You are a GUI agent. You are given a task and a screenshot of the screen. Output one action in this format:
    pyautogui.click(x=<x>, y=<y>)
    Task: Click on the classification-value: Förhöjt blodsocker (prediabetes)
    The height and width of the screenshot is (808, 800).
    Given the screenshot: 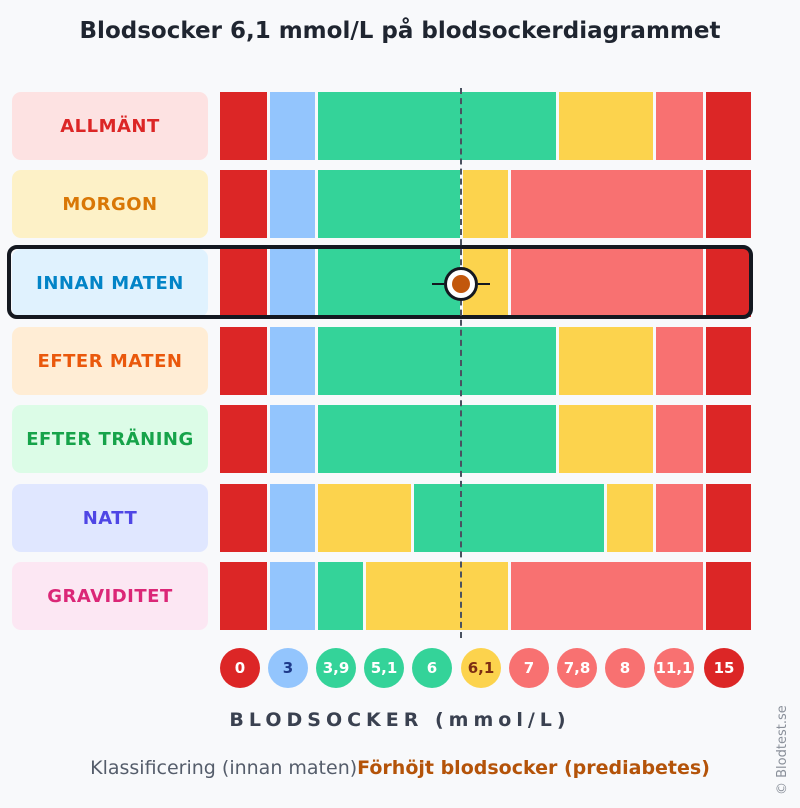 What is the action you would take?
    pyautogui.click(x=533, y=768)
    